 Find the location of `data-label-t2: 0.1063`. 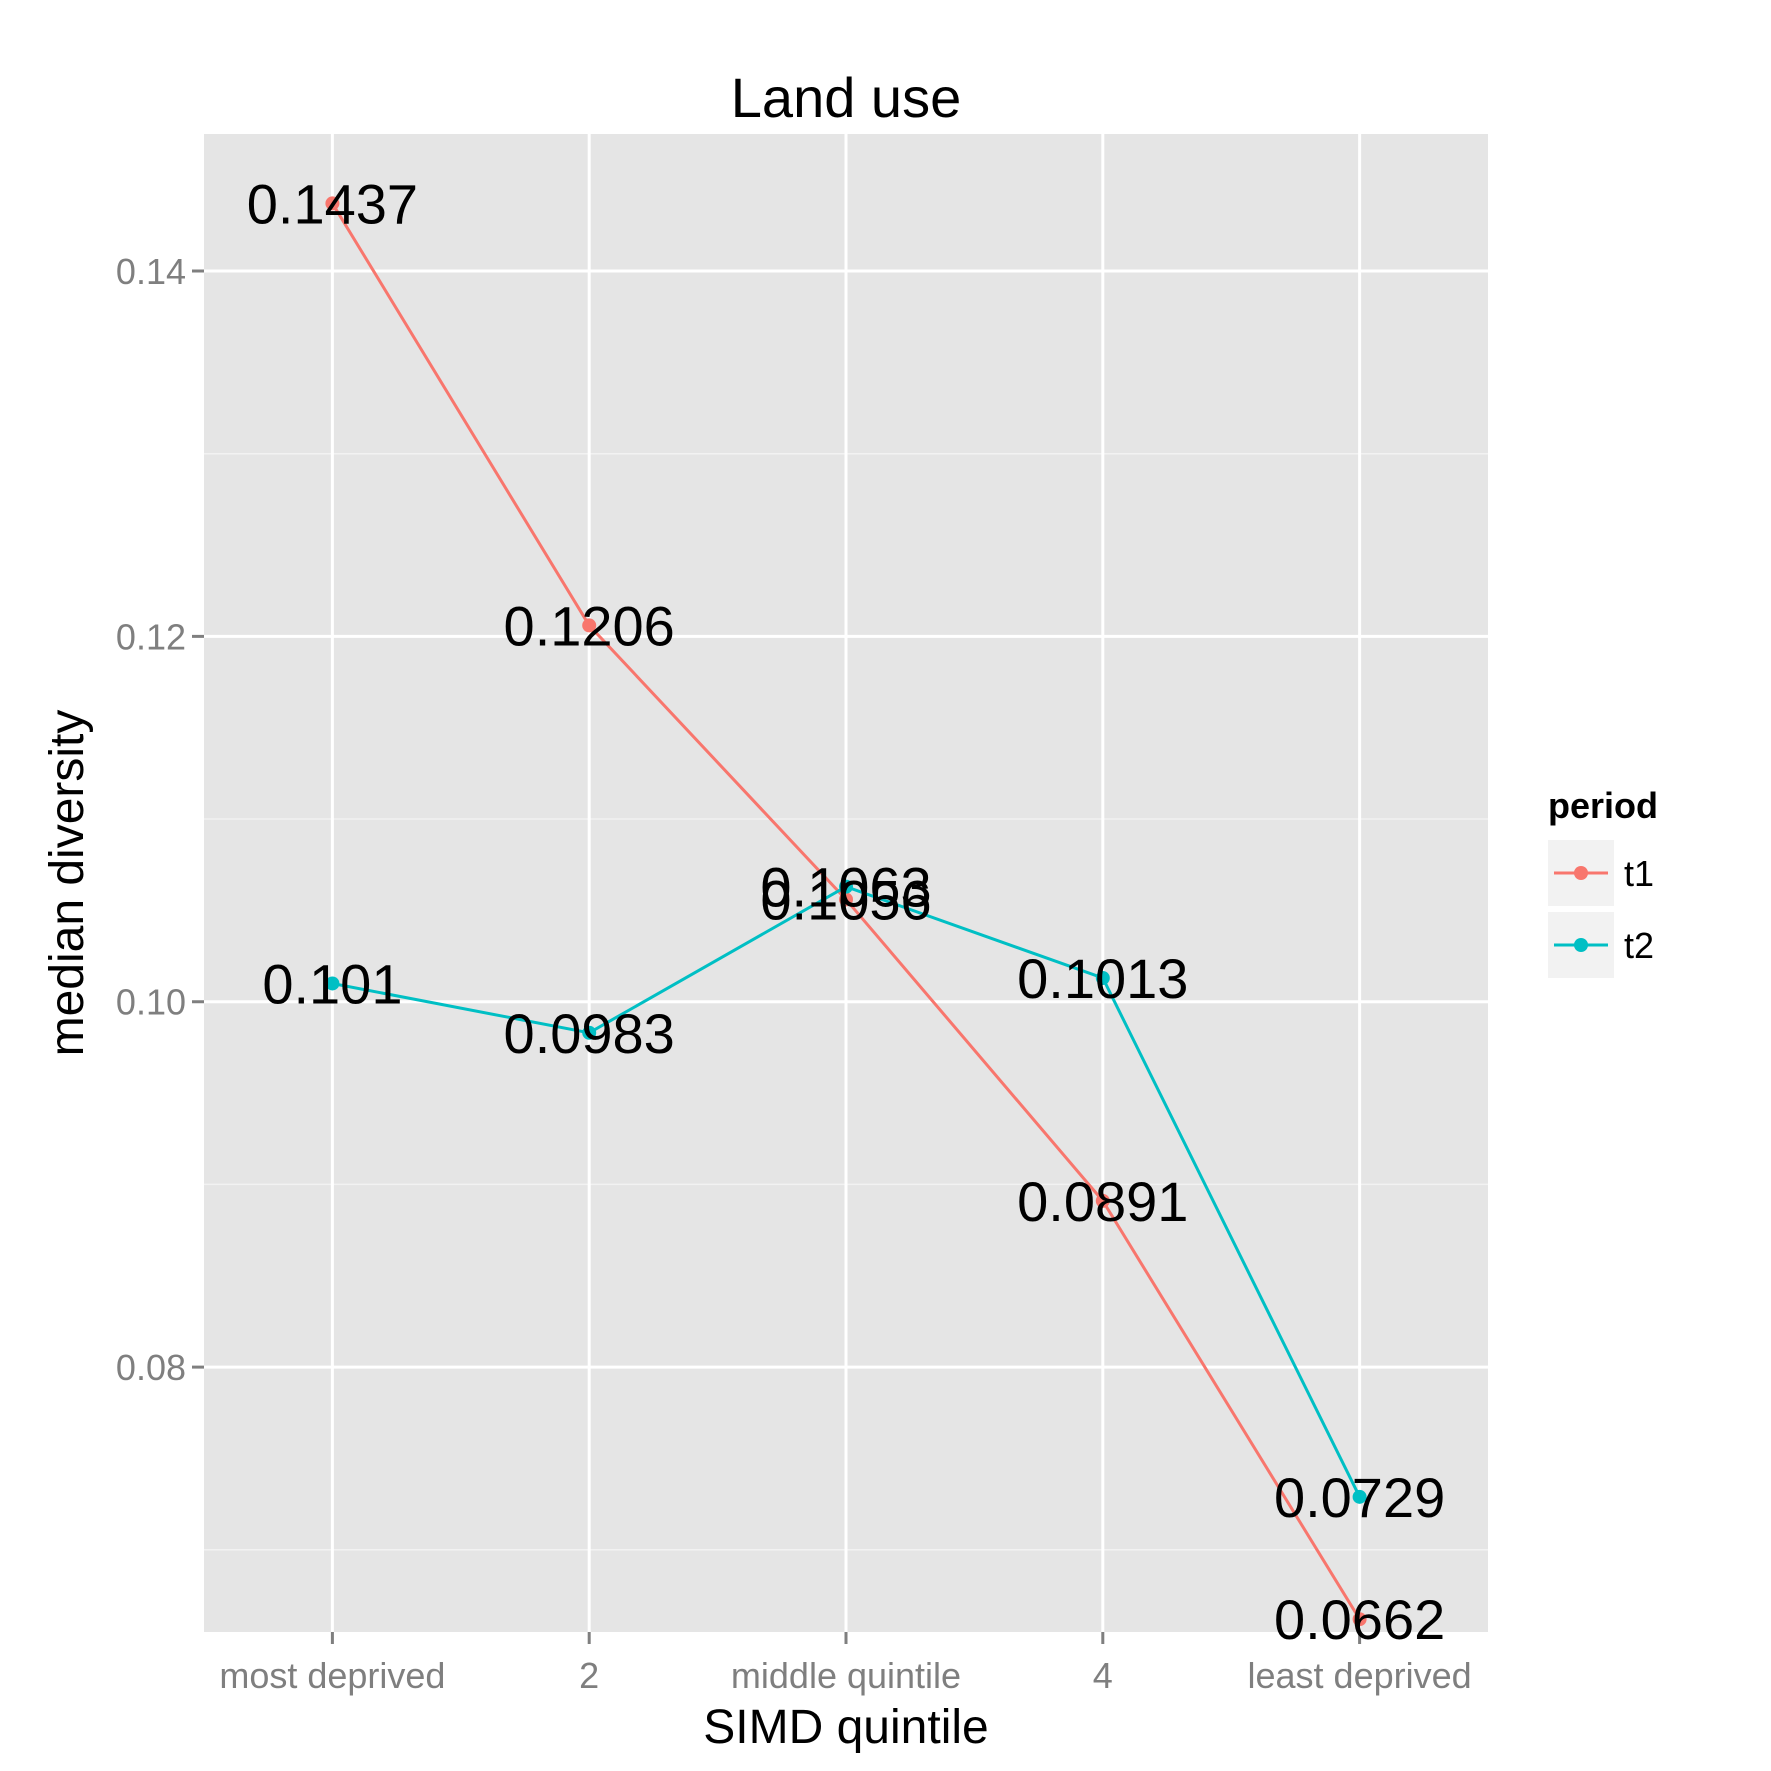

data-label-t2: 0.1063 is located at coordinates (845, 887).